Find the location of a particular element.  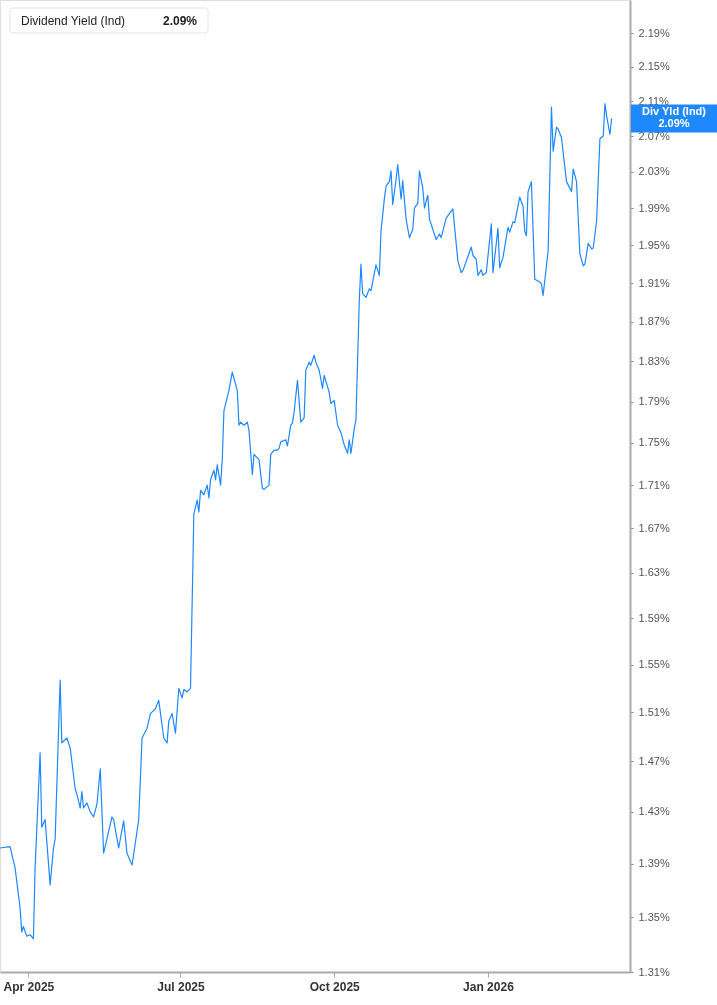

y-tick-label: 2.15% is located at coordinates (654, 66).